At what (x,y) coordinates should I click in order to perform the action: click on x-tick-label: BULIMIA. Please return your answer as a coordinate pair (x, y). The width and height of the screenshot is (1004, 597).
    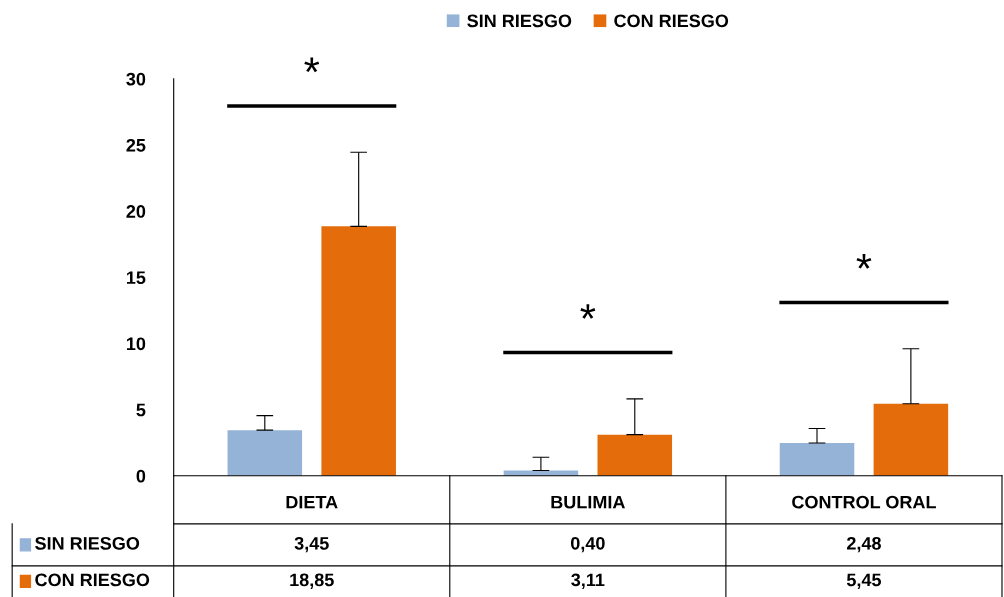
    Looking at the image, I should click on (588, 502).